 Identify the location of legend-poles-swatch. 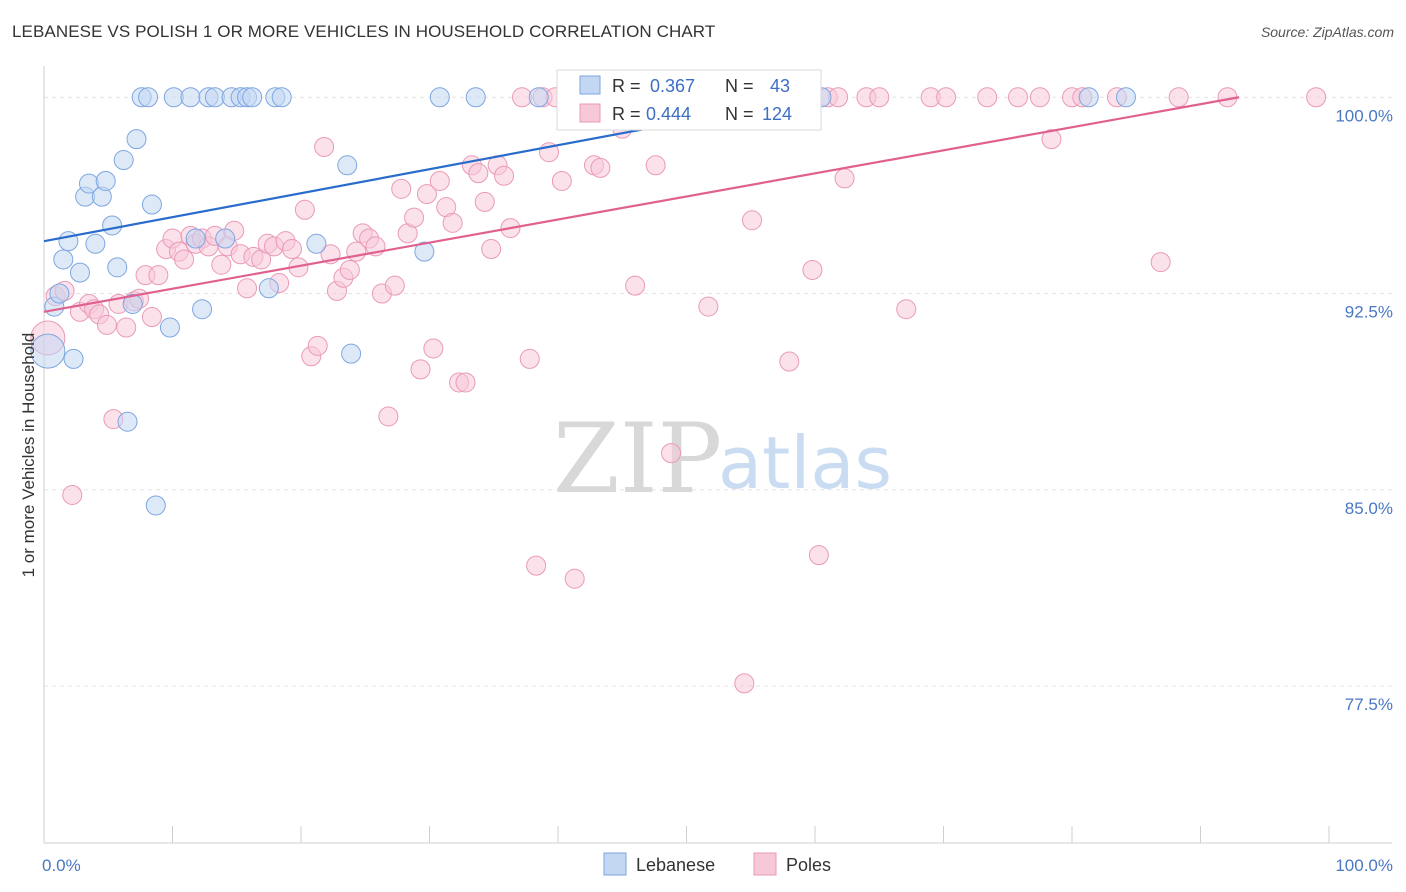
(765, 864).